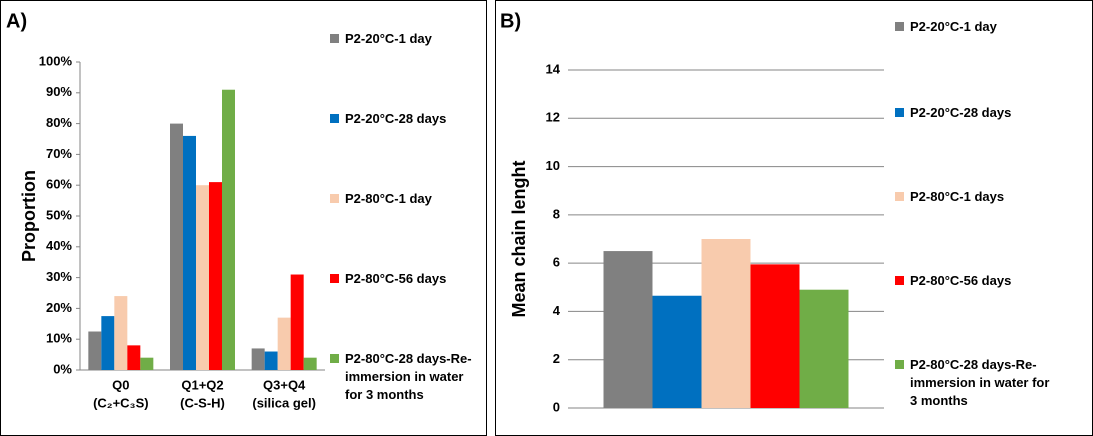 This screenshot has height=436, width=1093. What do you see at coordinates (59, 122) in the screenshot?
I see `y-tick-label: 80%` at bounding box center [59, 122].